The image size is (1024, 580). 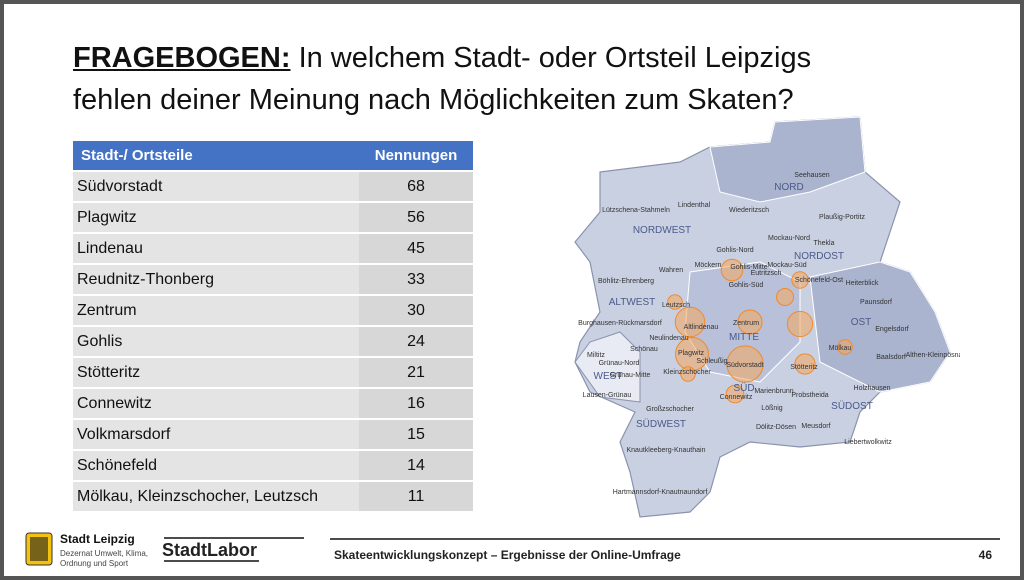 I want to click on table-row: Plagwitz 56, so click(x=273, y=217).